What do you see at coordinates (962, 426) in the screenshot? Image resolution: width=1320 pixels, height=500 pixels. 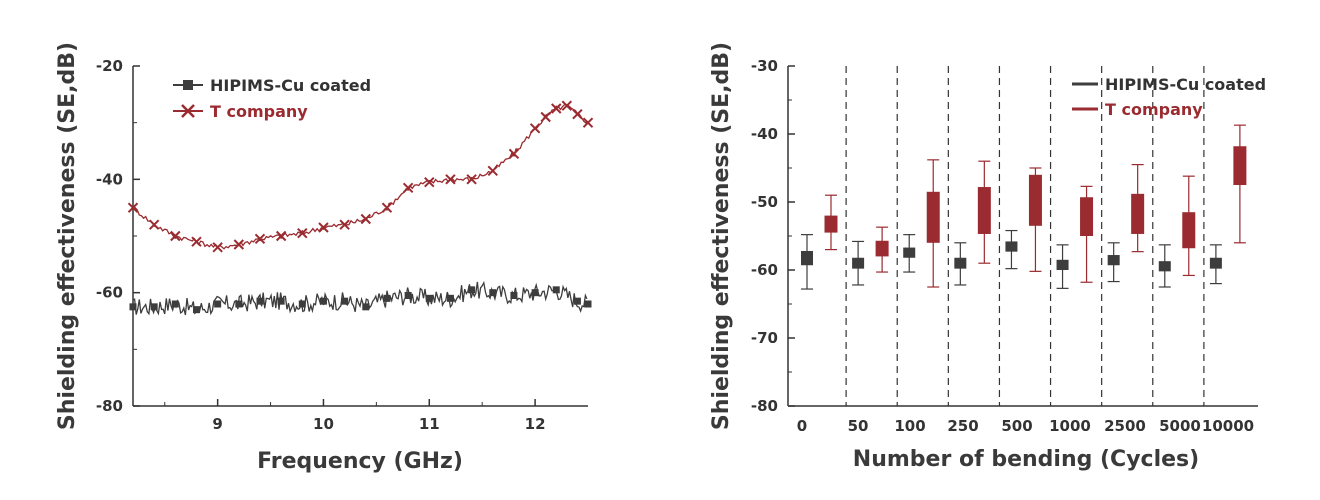 I see `x-tick-label: 250` at bounding box center [962, 426].